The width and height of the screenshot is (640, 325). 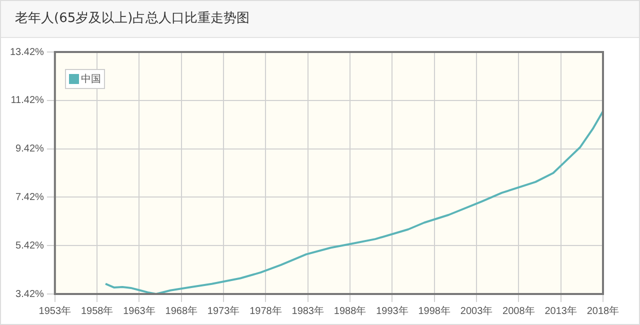 What do you see at coordinates (30, 294) in the screenshot?
I see `y-tick-label: 3.42%` at bounding box center [30, 294].